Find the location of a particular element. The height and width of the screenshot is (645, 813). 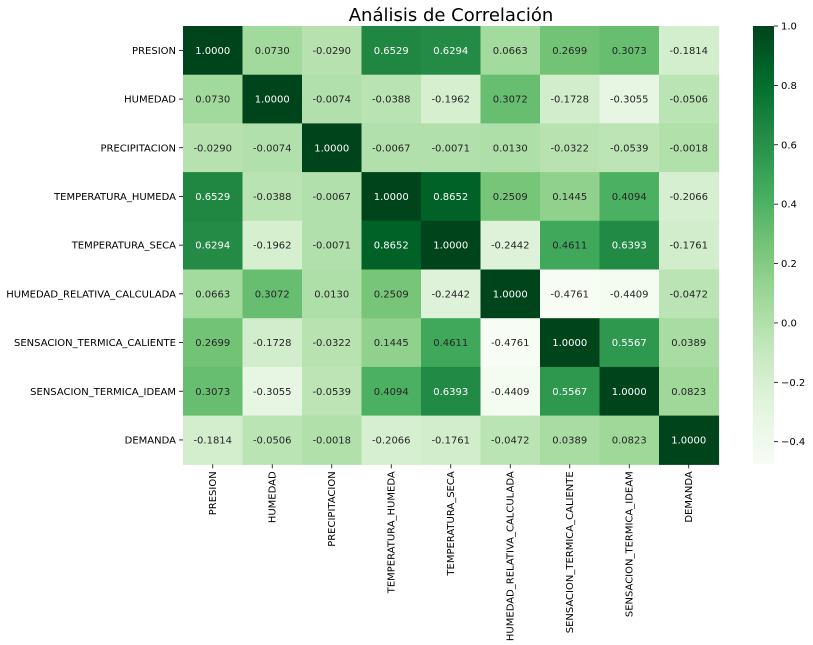

y-tick-label: SENSACION_TERMICA_IDEAM is located at coordinates (103, 392).